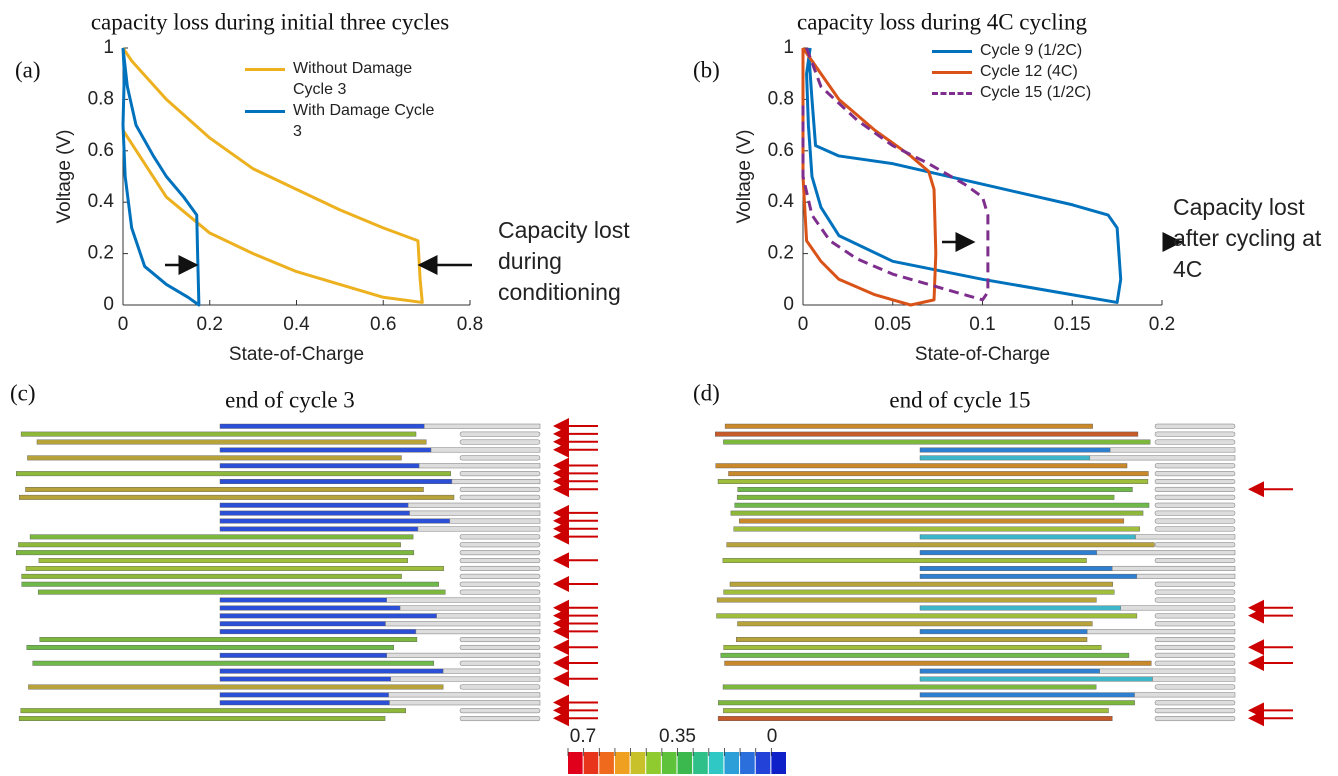 The image size is (1338, 776). I want to click on panel-label: (d), so click(706, 392).